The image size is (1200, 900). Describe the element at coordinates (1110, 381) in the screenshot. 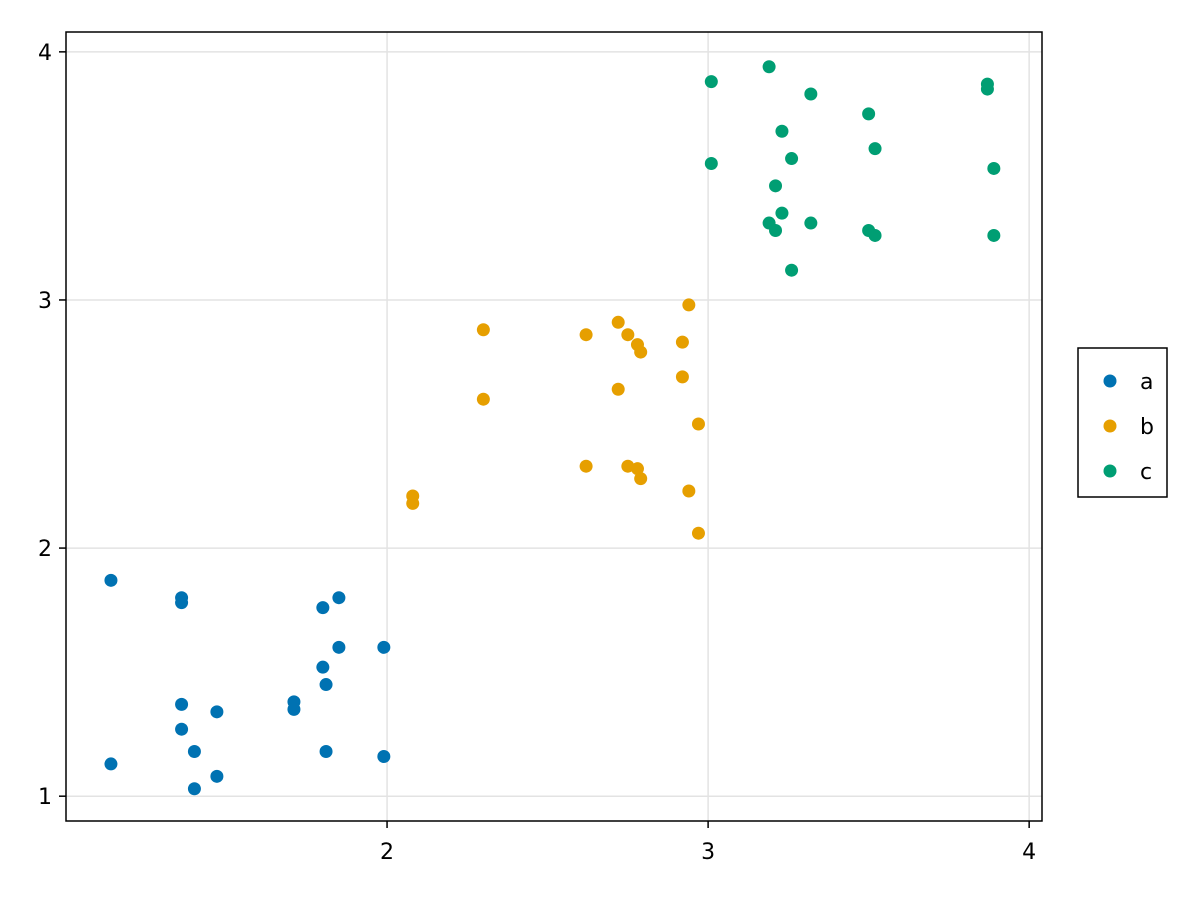

I see `legend-marker-a` at that location.